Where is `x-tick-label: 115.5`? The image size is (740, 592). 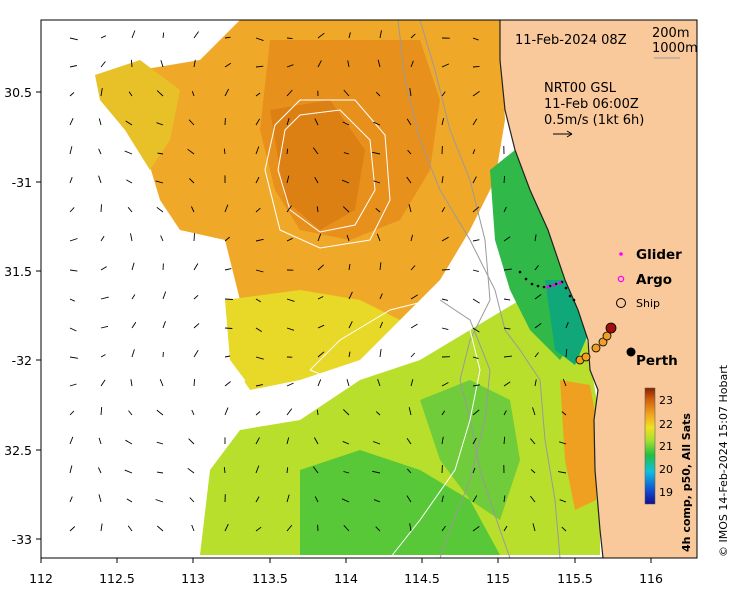 x-tick-label: 115.5 is located at coordinates (575, 578).